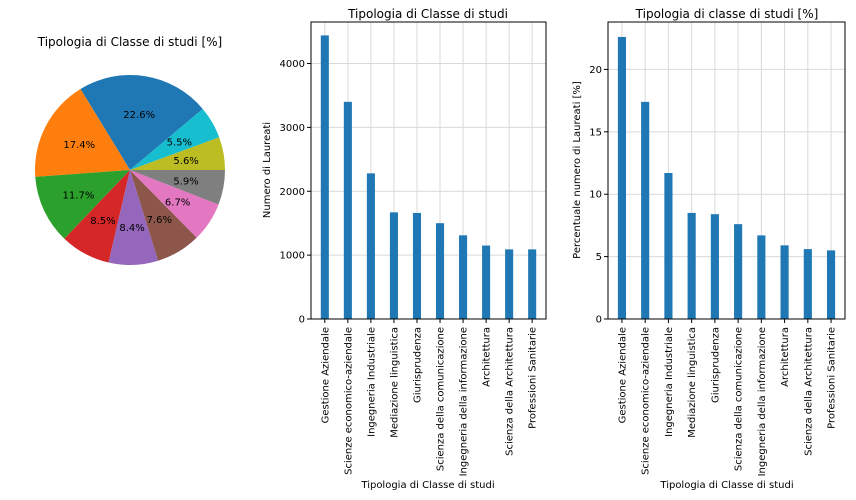 The image size is (856, 500). I want to click on pie-slice-label: 11.7%, so click(79, 195).